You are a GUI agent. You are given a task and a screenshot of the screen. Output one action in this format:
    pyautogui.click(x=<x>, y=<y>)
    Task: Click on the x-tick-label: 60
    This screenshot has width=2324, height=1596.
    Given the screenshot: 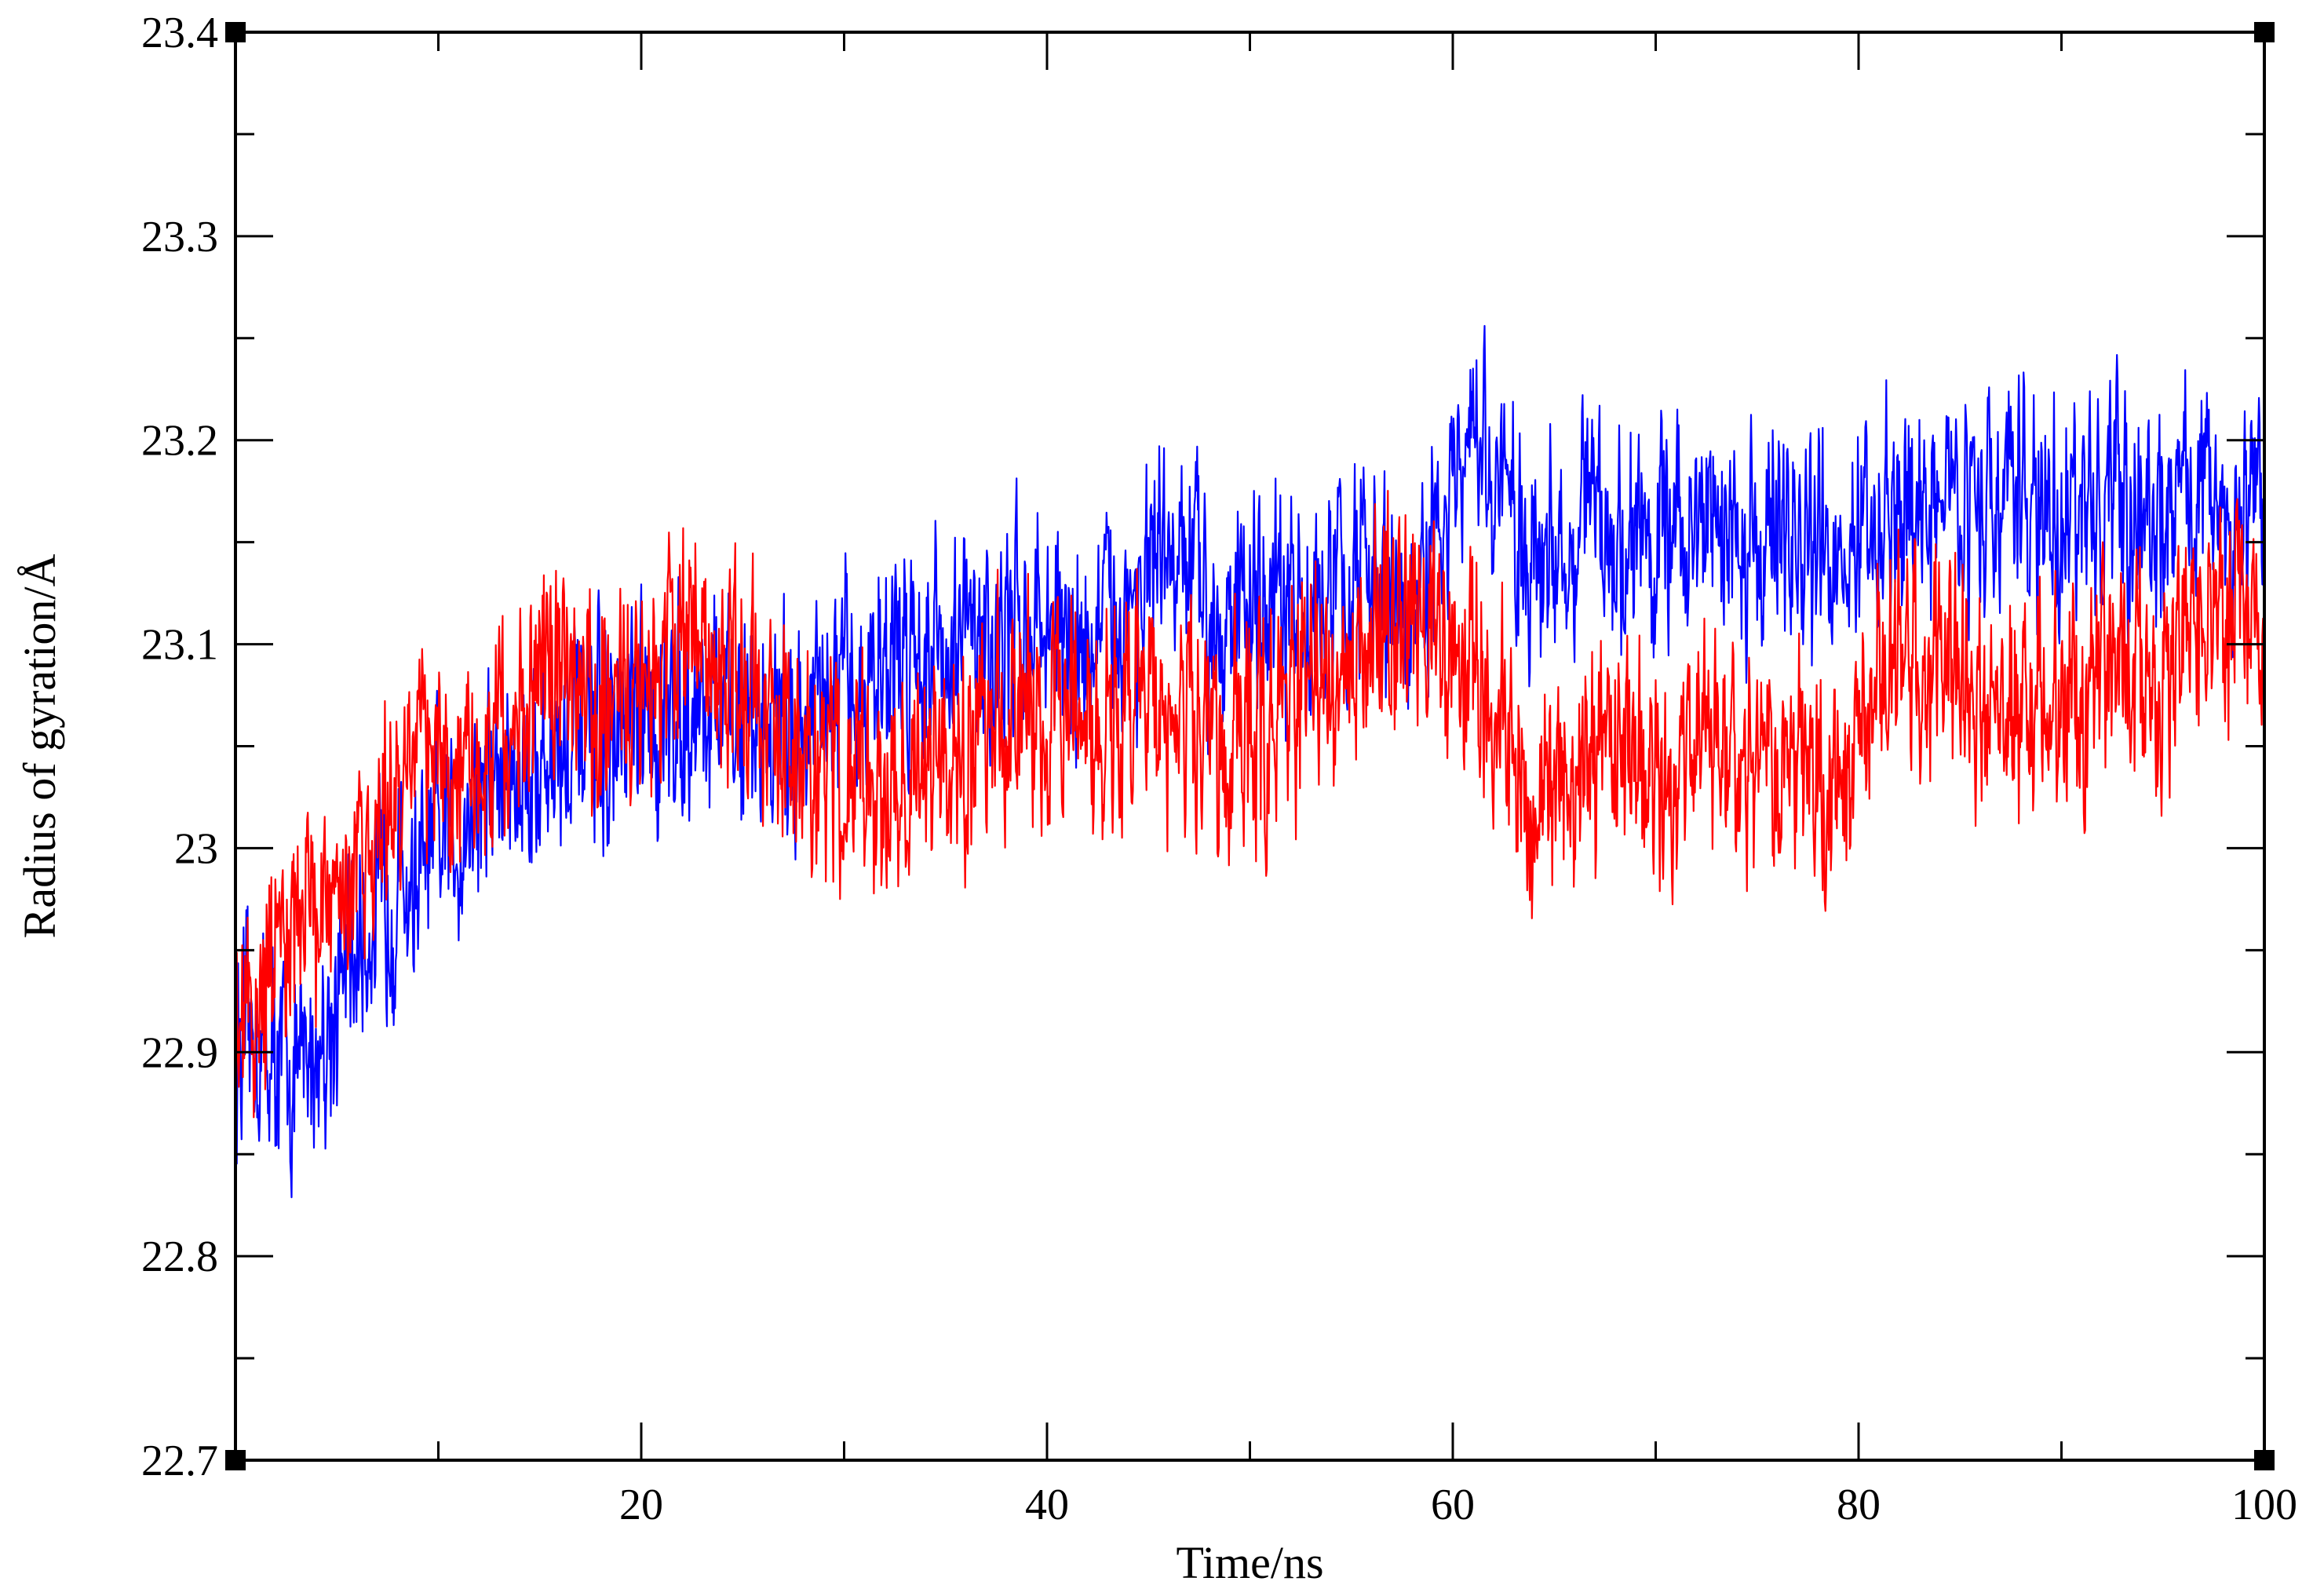 What is the action you would take?
    pyautogui.click(x=1453, y=1505)
    